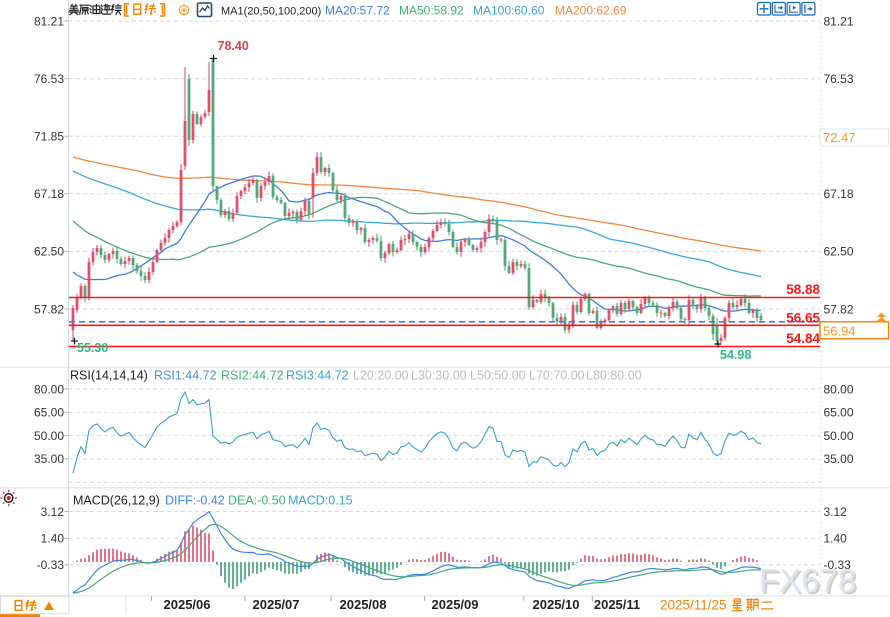 The height and width of the screenshot is (617, 890). Describe the element at coordinates (839, 331) in the screenshot. I see `svg-text: 56.94` at that location.